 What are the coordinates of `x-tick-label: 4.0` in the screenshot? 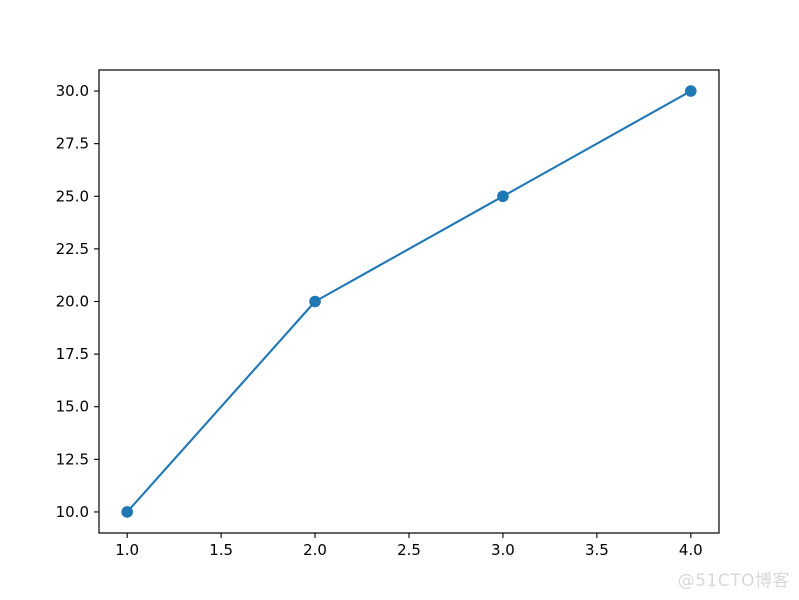 It's located at (691, 550).